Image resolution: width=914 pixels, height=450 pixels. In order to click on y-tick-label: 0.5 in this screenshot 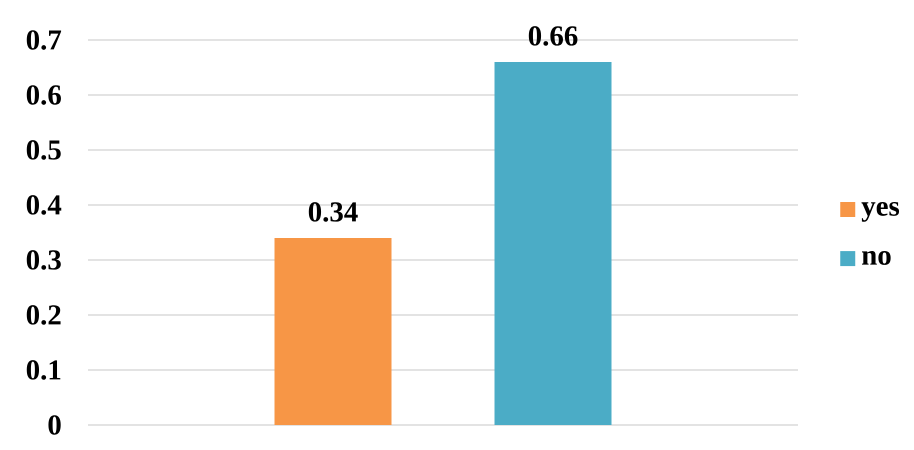, I will do `click(43, 150)`.